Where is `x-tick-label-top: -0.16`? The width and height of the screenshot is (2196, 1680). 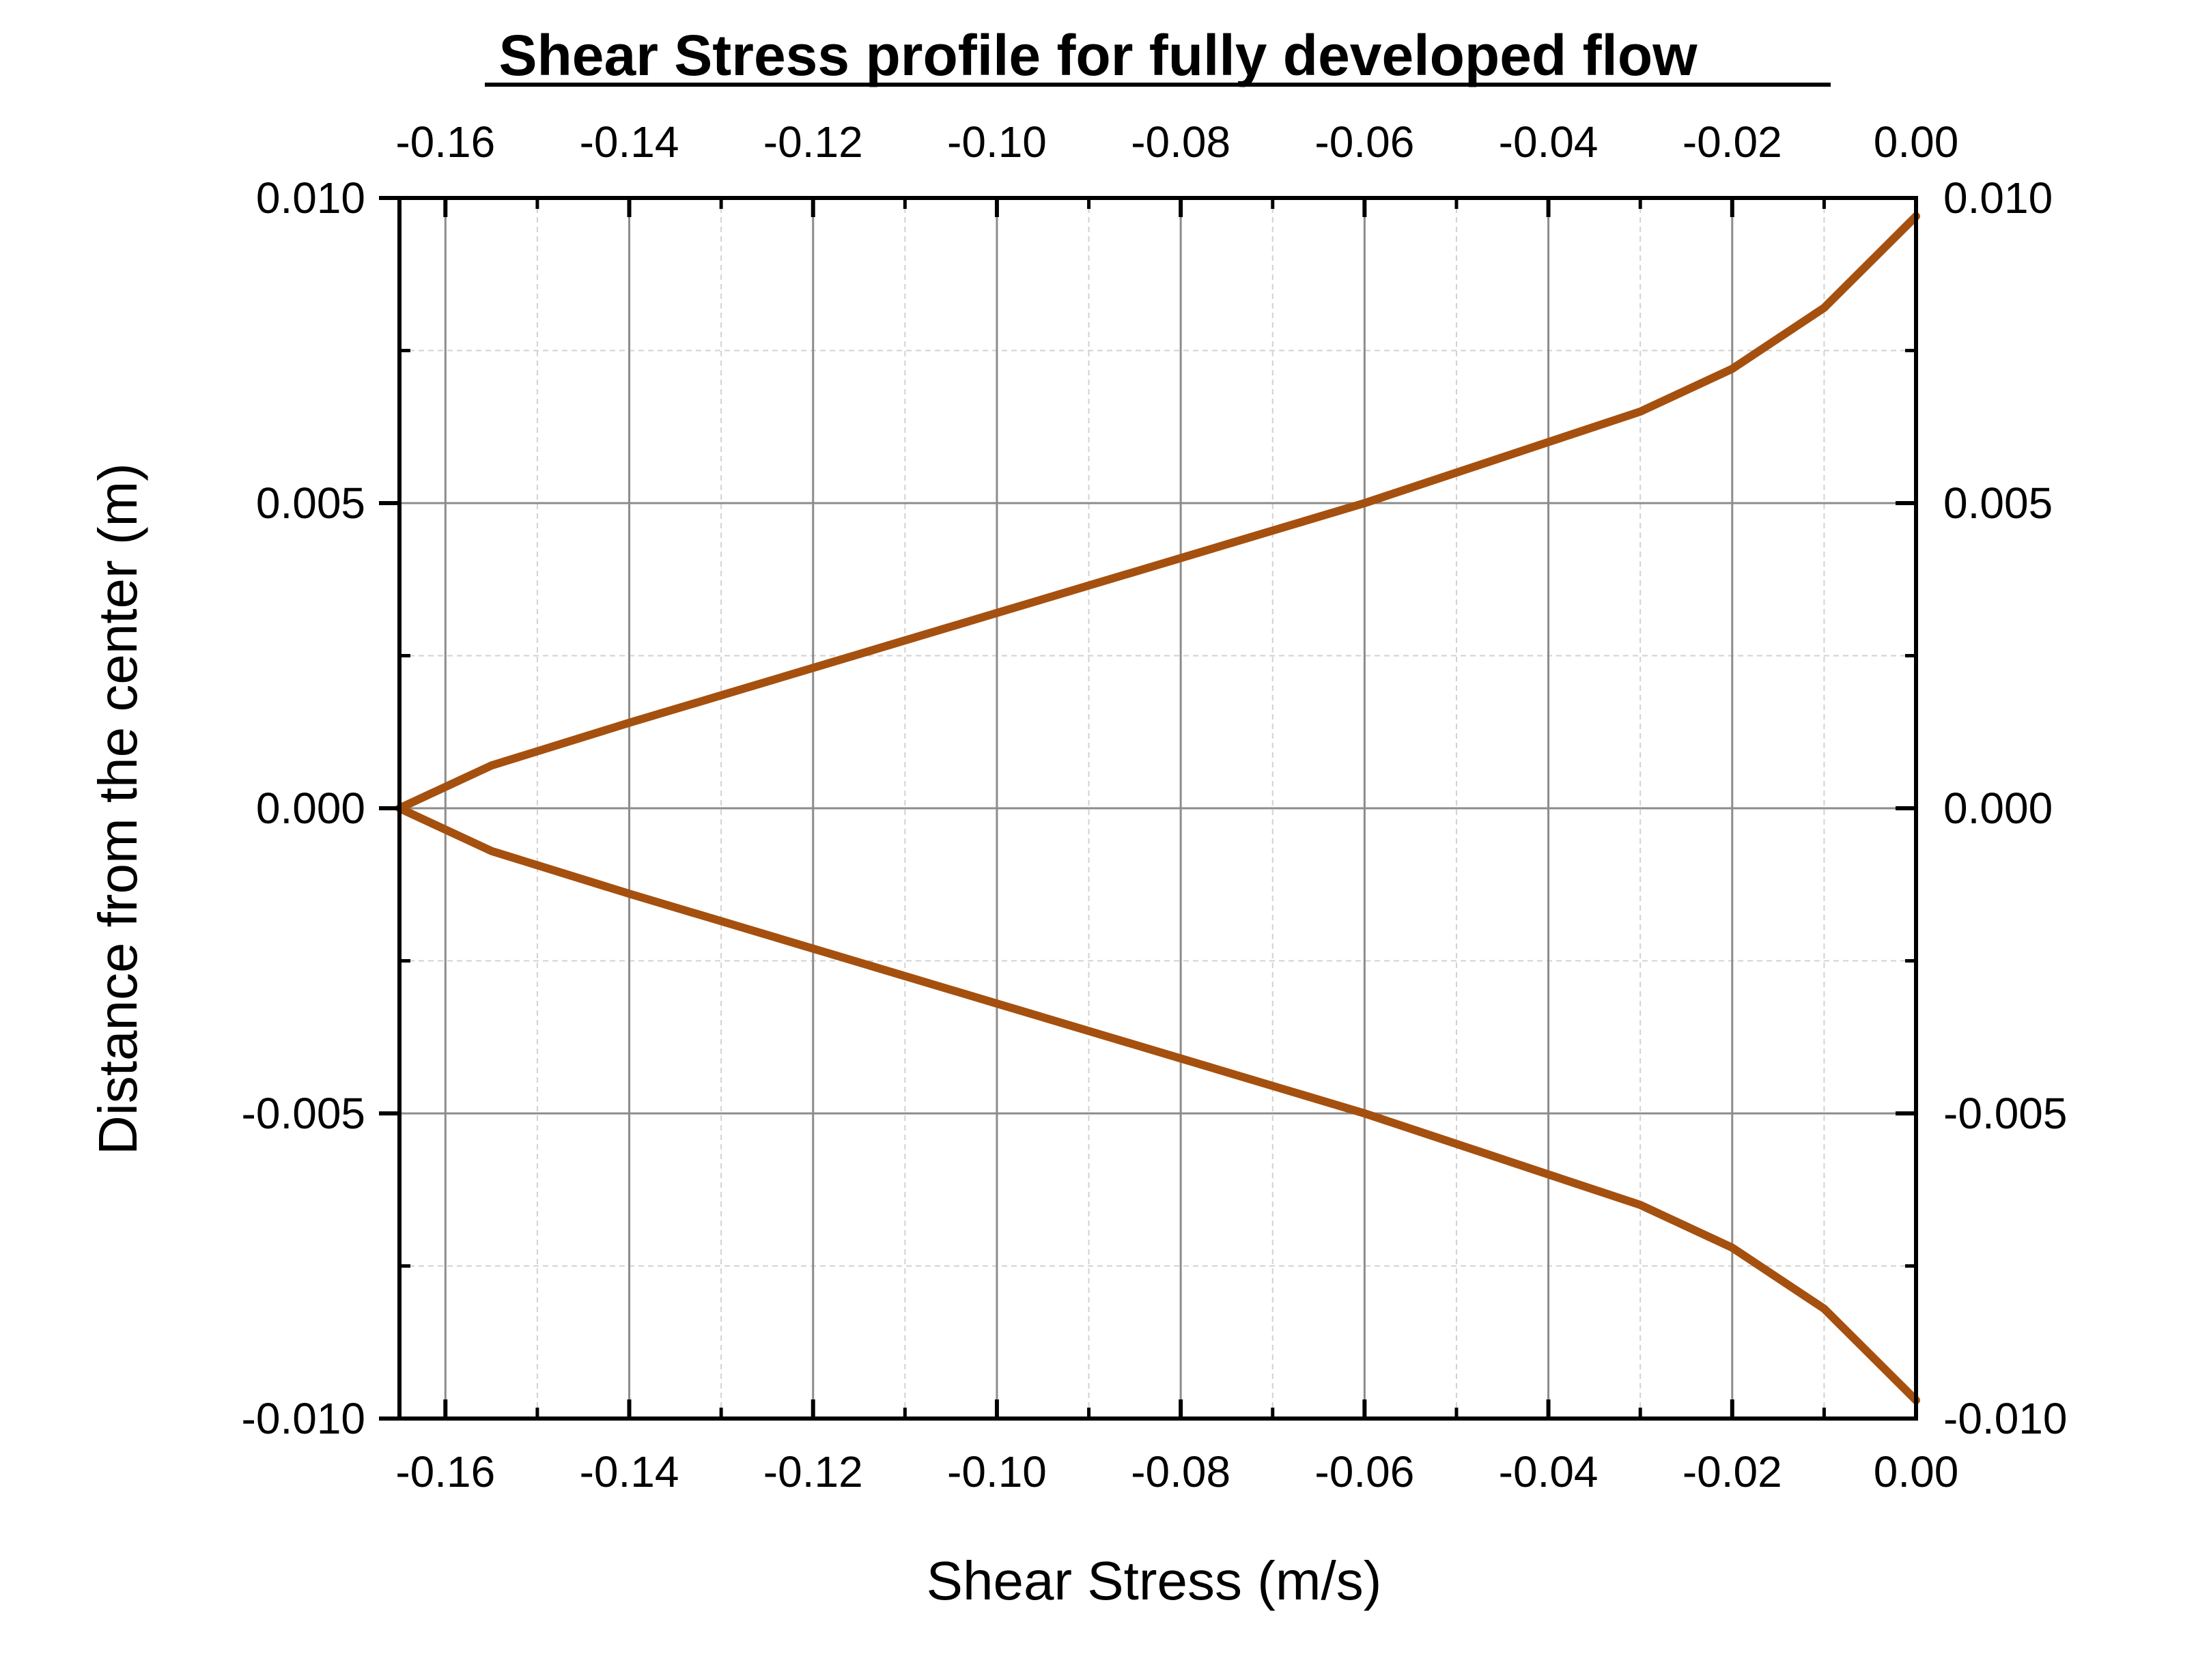
x-tick-label-top: -0.16 is located at coordinates (445, 142).